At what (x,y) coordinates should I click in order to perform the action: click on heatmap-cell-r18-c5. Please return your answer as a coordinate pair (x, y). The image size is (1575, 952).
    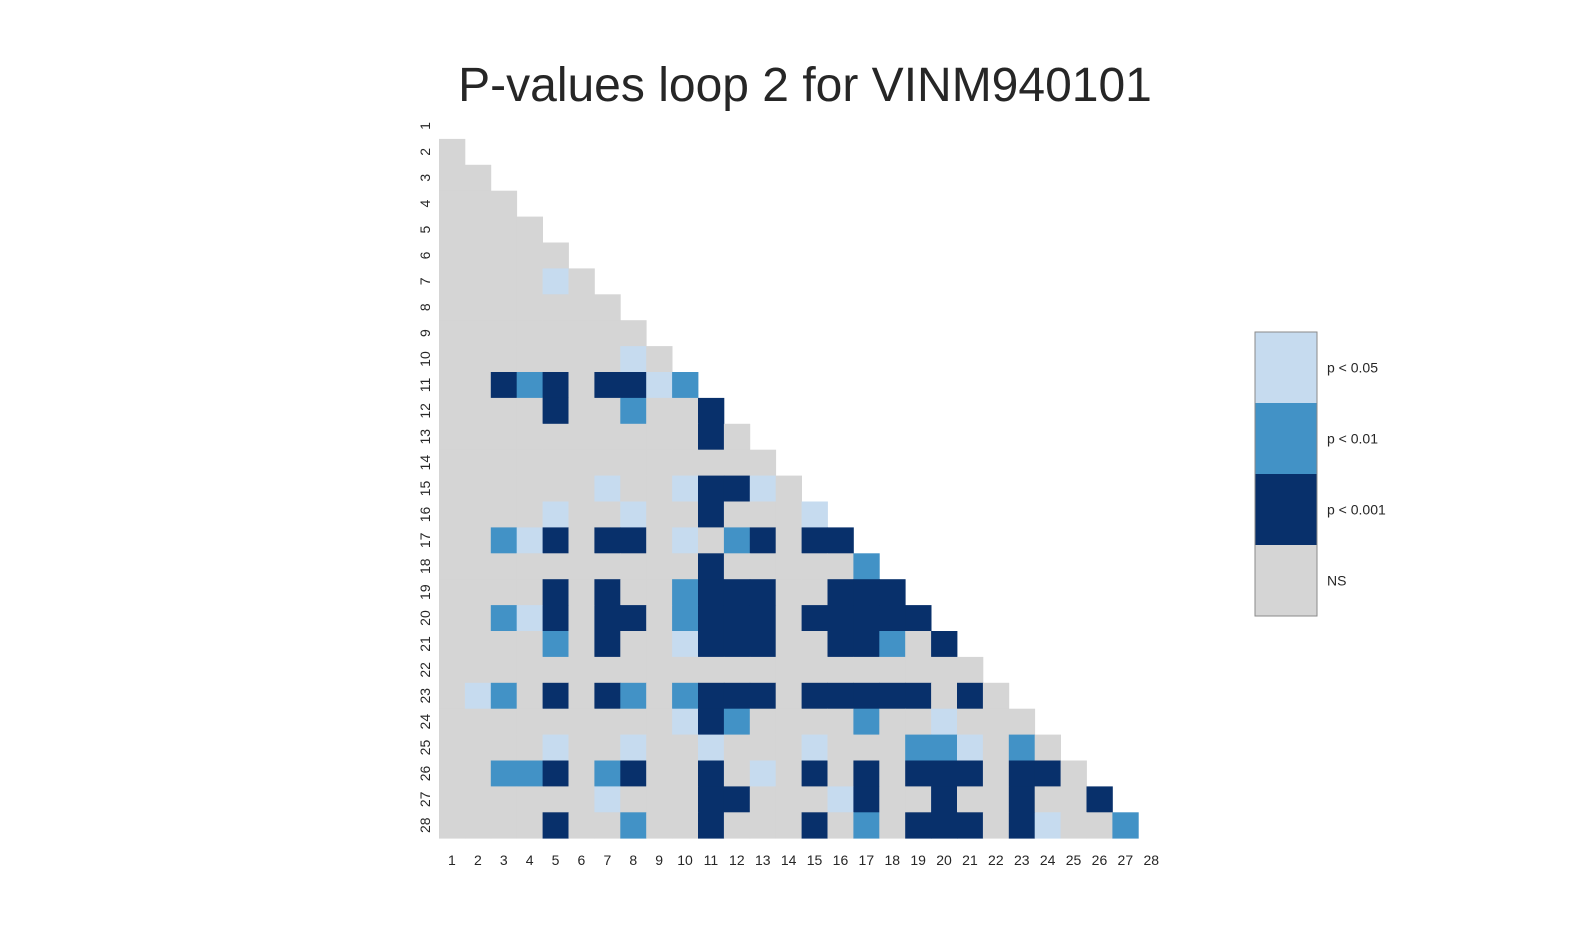
    Looking at the image, I should click on (555, 566).